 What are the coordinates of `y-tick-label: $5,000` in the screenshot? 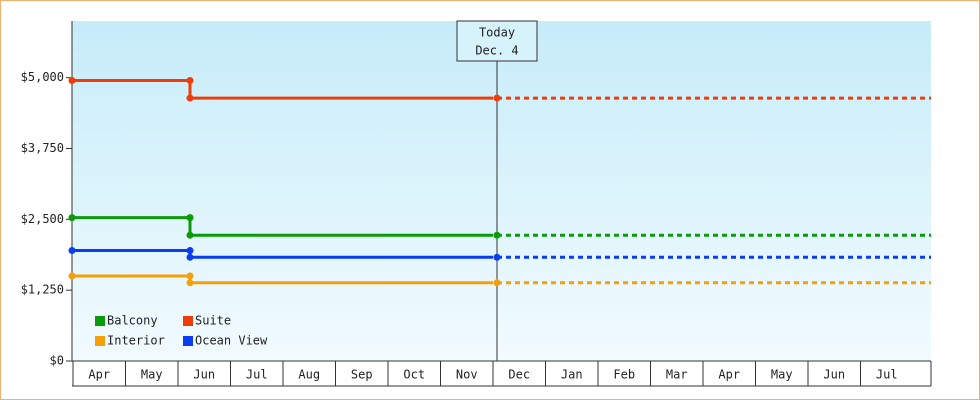 It's located at (42, 77).